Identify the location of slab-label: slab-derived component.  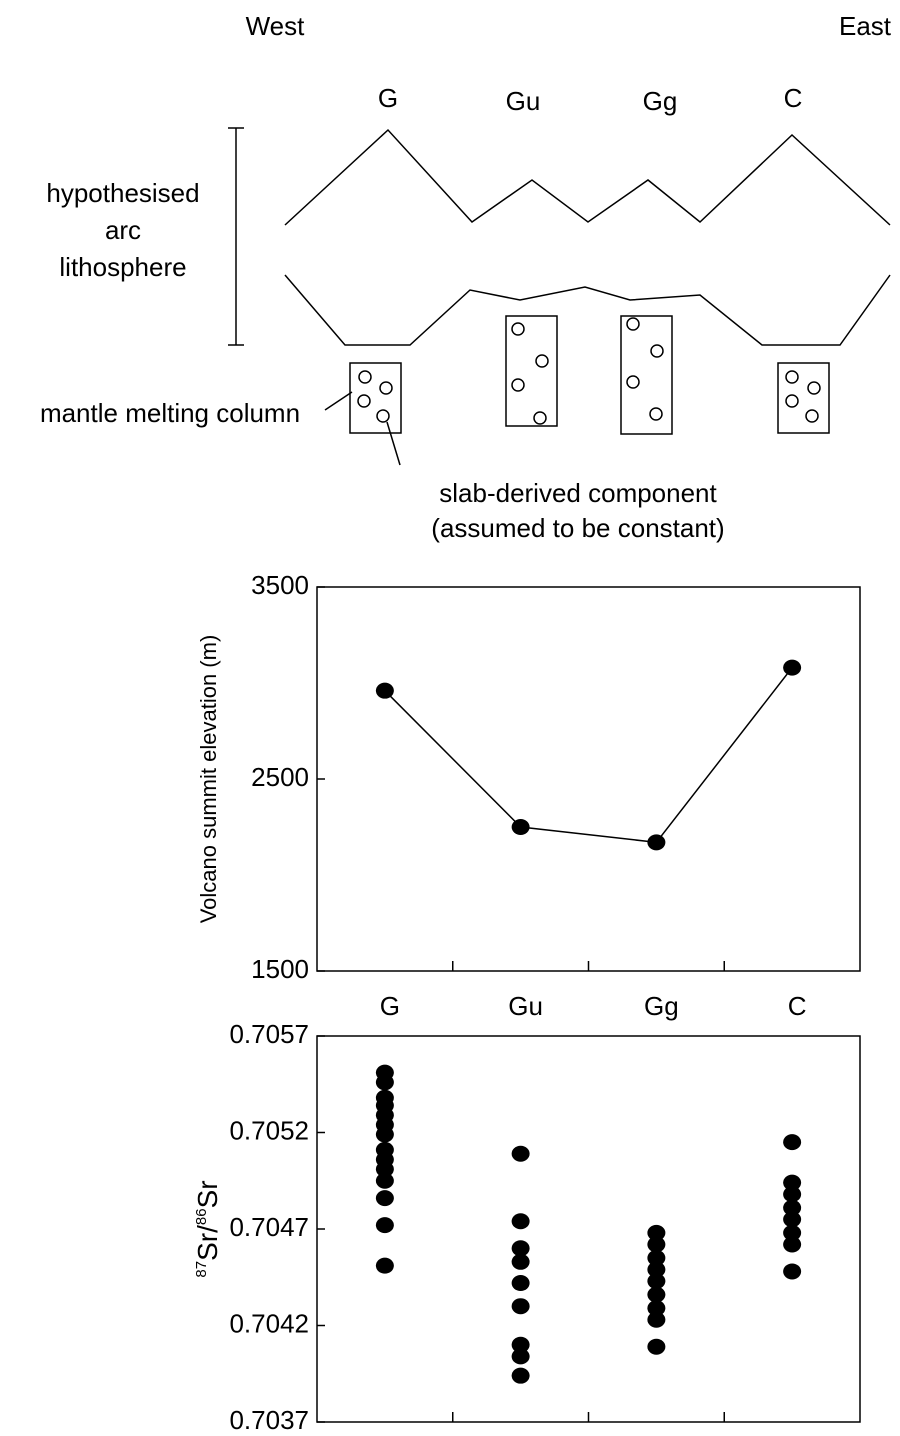
(578, 493).